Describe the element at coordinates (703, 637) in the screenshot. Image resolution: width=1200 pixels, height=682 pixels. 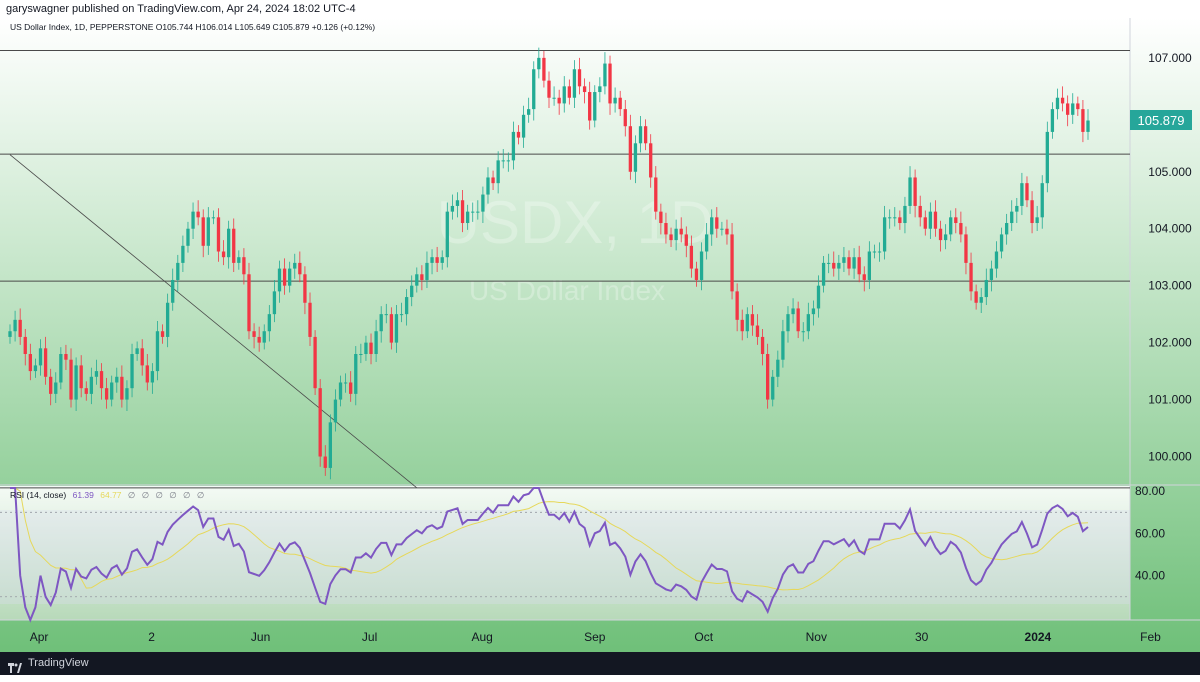
I see `time-tick-label: Oct` at that location.